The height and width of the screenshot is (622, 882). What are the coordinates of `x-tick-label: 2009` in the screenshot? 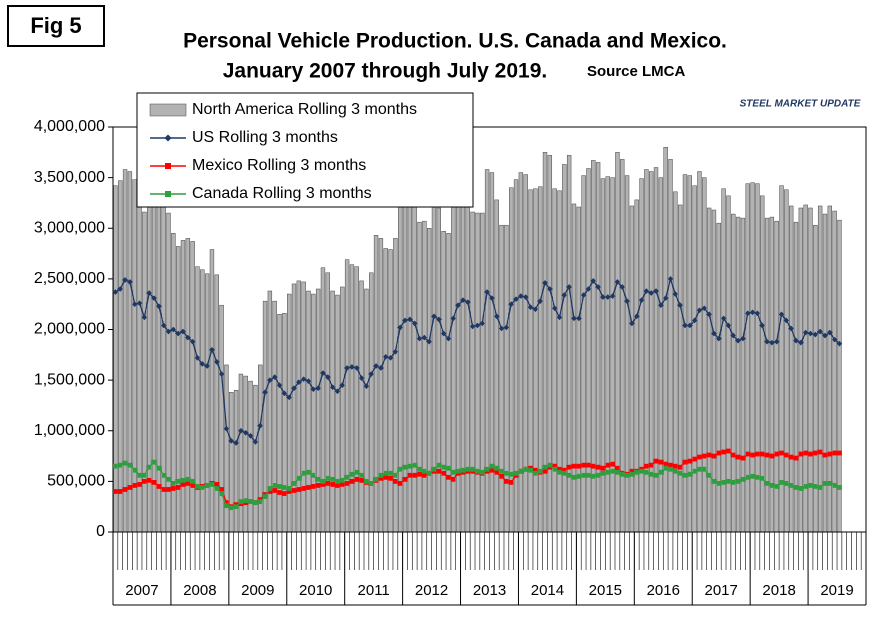 It's located at (257, 590).